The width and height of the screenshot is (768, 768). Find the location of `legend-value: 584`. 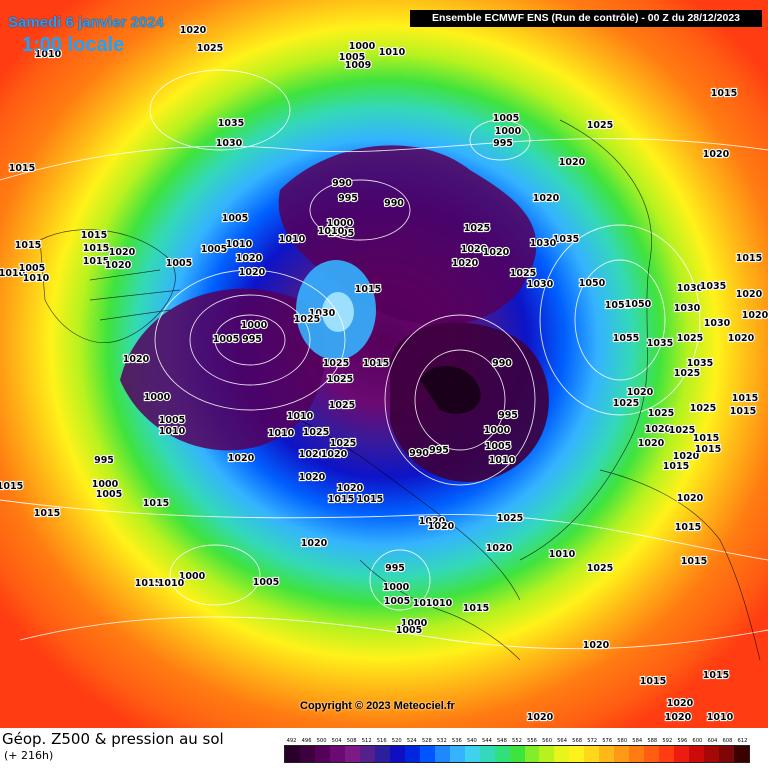

legend-value: 584 is located at coordinates (637, 741).